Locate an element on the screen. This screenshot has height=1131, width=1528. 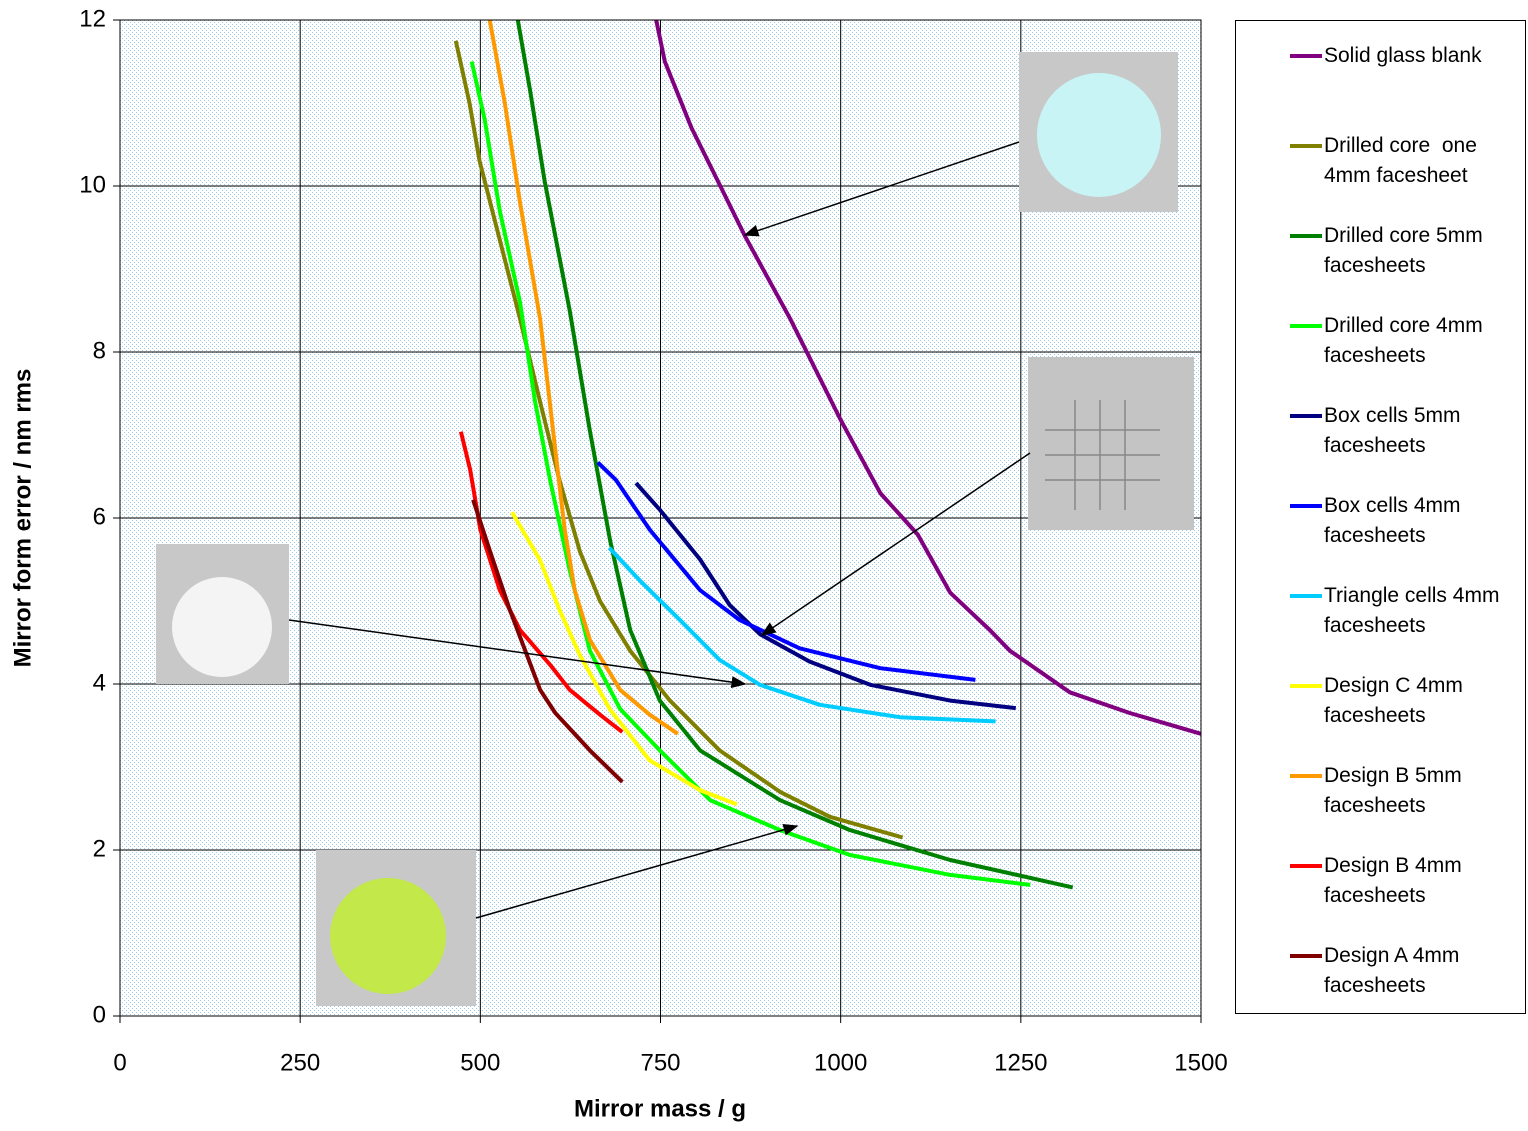
y-tick-label: 12 is located at coordinates (92, 18).